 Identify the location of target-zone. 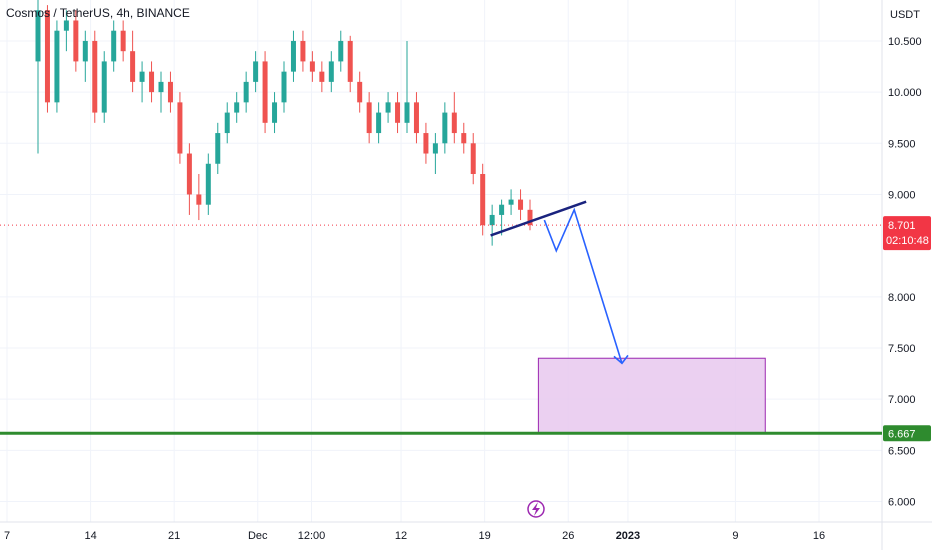
(651, 395).